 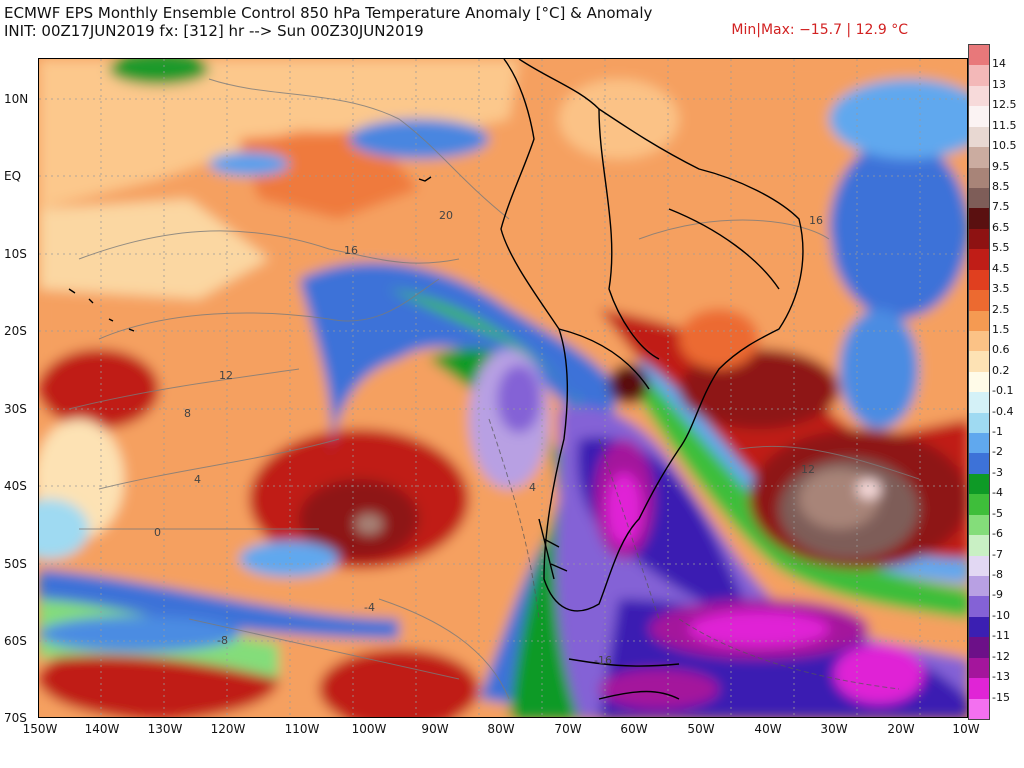 What do you see at coordinates (1001, 309) in the screenshot?
I see `colorbar-label: 2.5` at bounding box center [1001, 309].